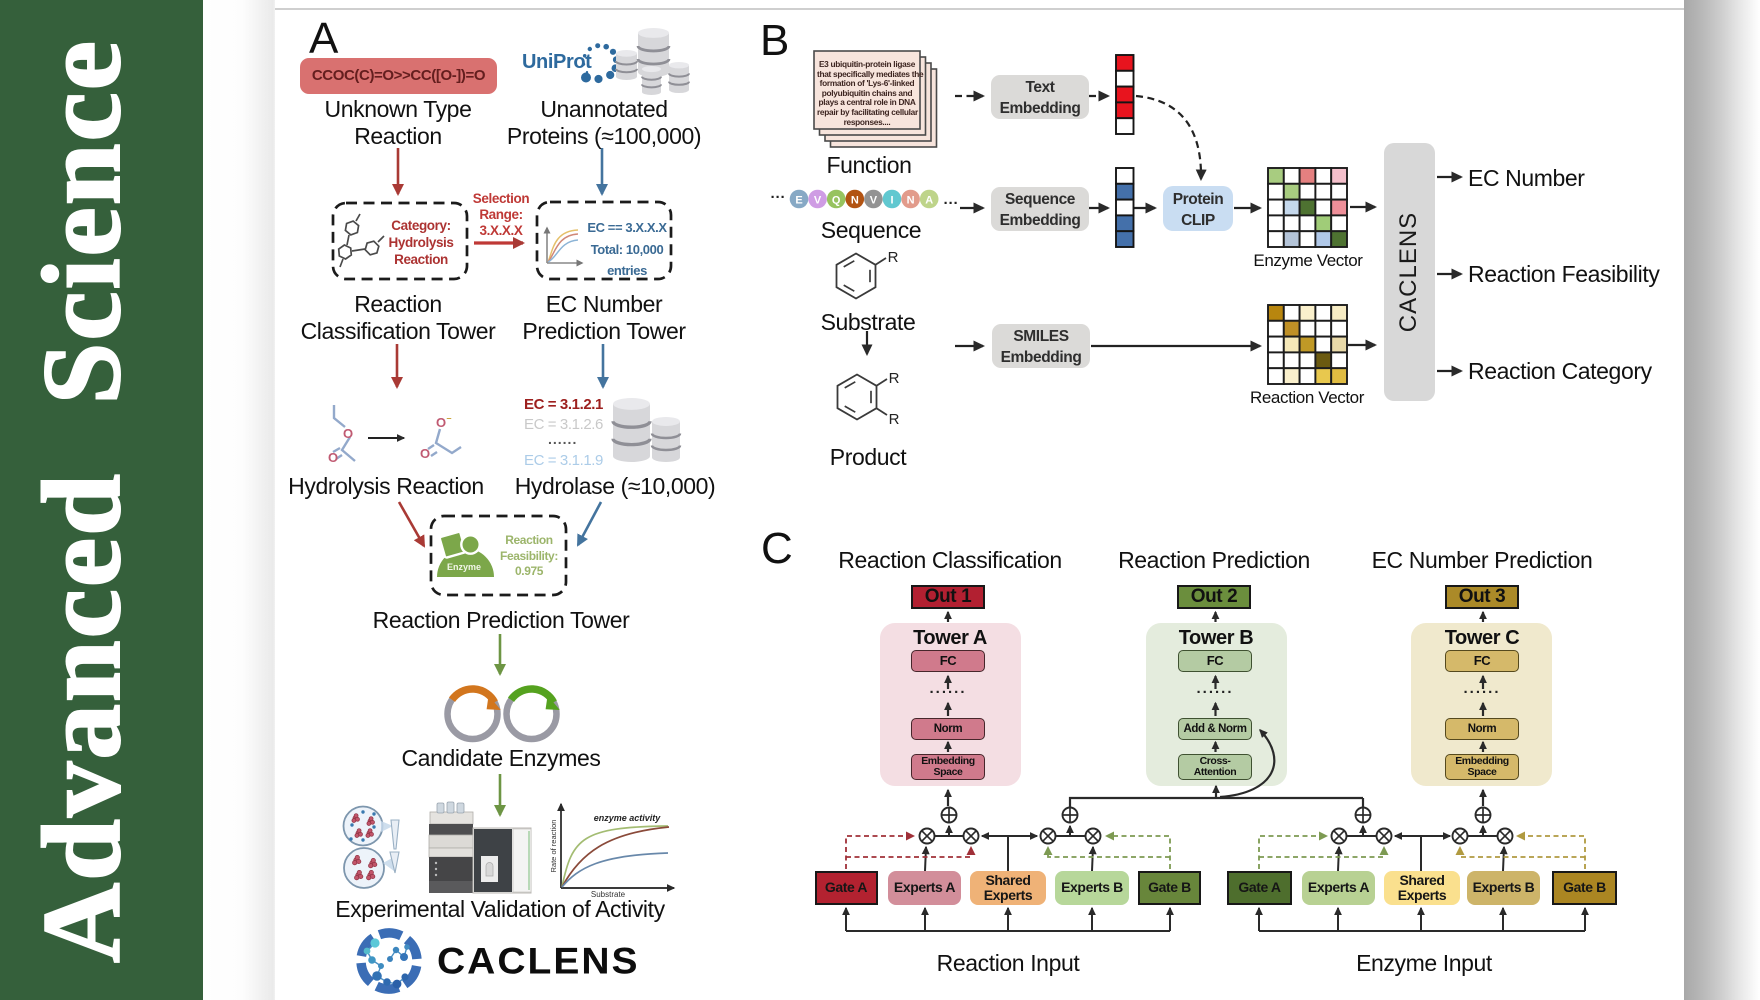 The image size is (1760, 1000). What do you see at coordinates (891, 201) in the screenshot?
I see `svg-text: I` at bounding box center [891, 201].